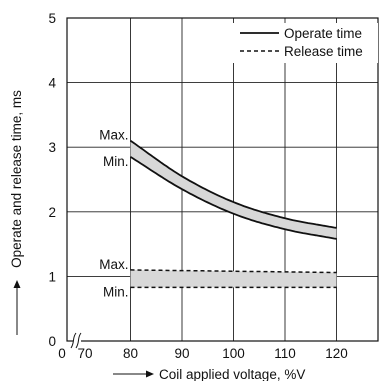 Image resolution: width=383 pixels, height=381 pixels. I want to click on y-tick-label: 1, so click(52, 276).